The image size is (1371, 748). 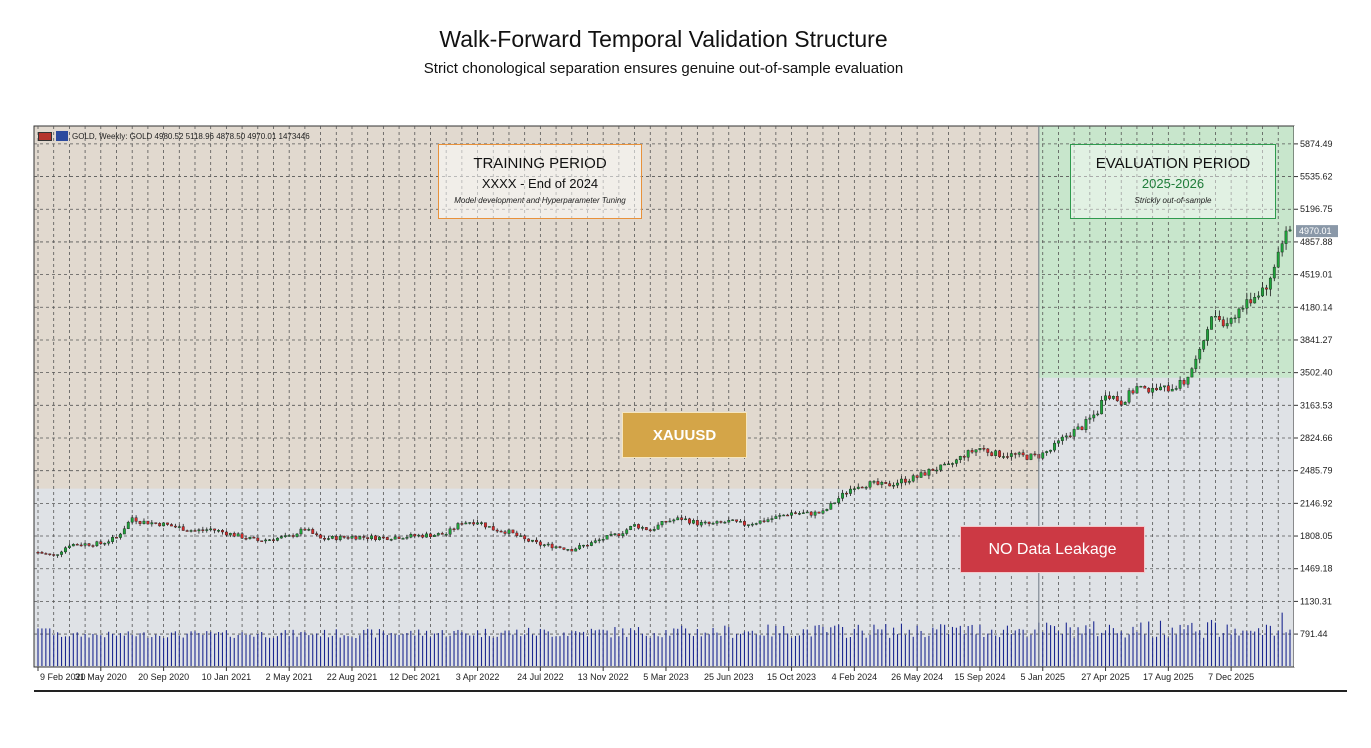 What do you see at coordinates (1168, 677) in the screenshot?
I see `x-tick-label: 17 Aug 2025` at bounding box center [1168, 677].